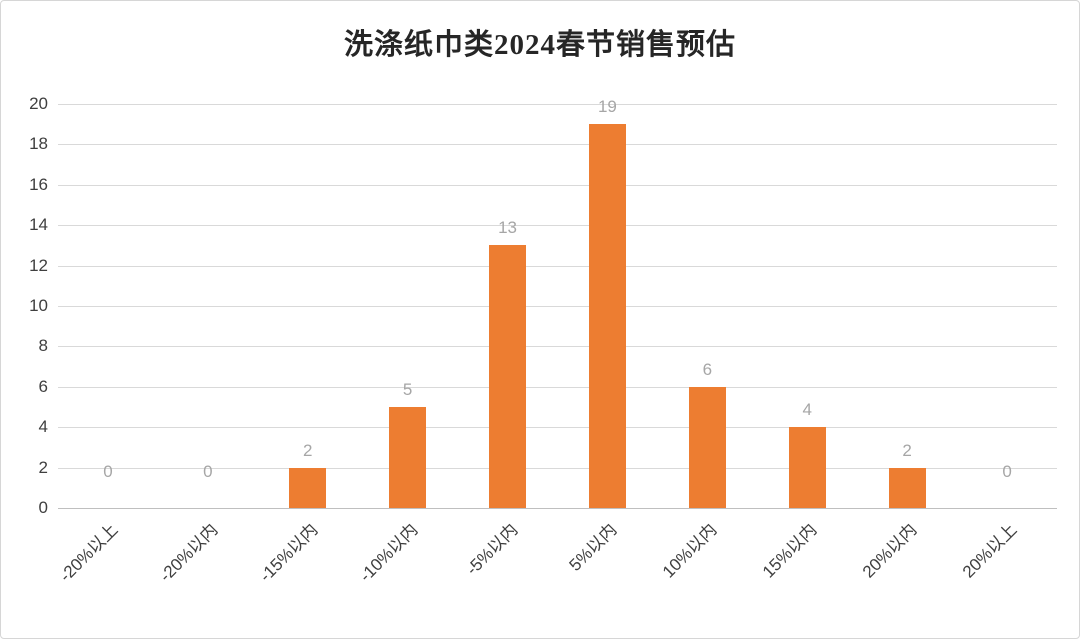 This screenshot has width=1080, height=639. I want to click on y-tick-label: 0, so click(43, 507).